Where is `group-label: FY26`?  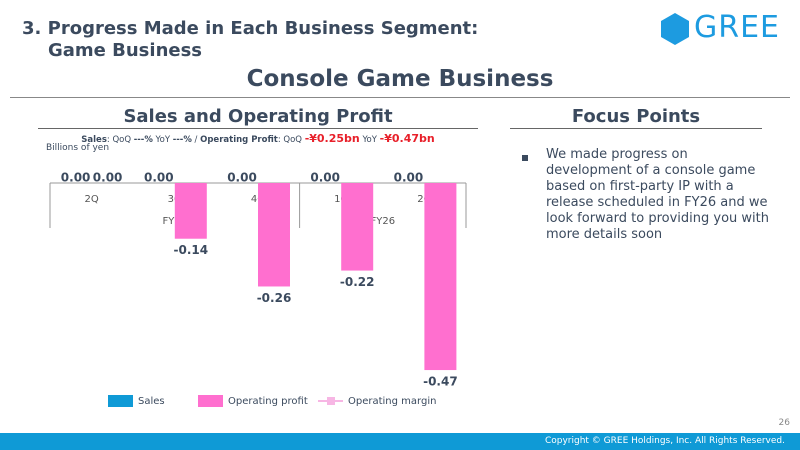 group-label: FY26 is located at coordinates (383, 221).